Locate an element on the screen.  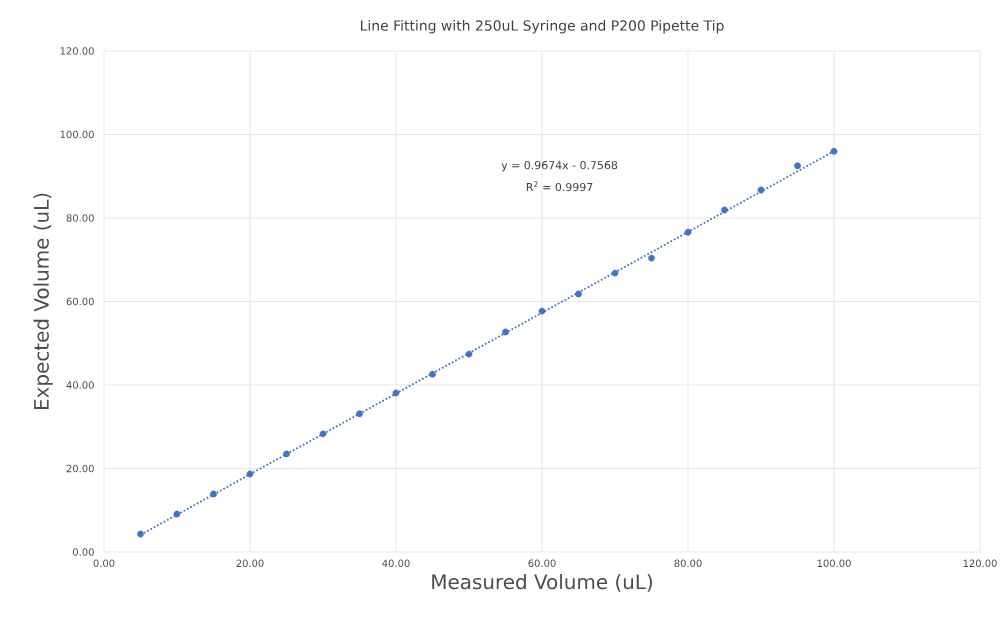
x-tick-label: 20.00 is located at coordinates (250, 563).